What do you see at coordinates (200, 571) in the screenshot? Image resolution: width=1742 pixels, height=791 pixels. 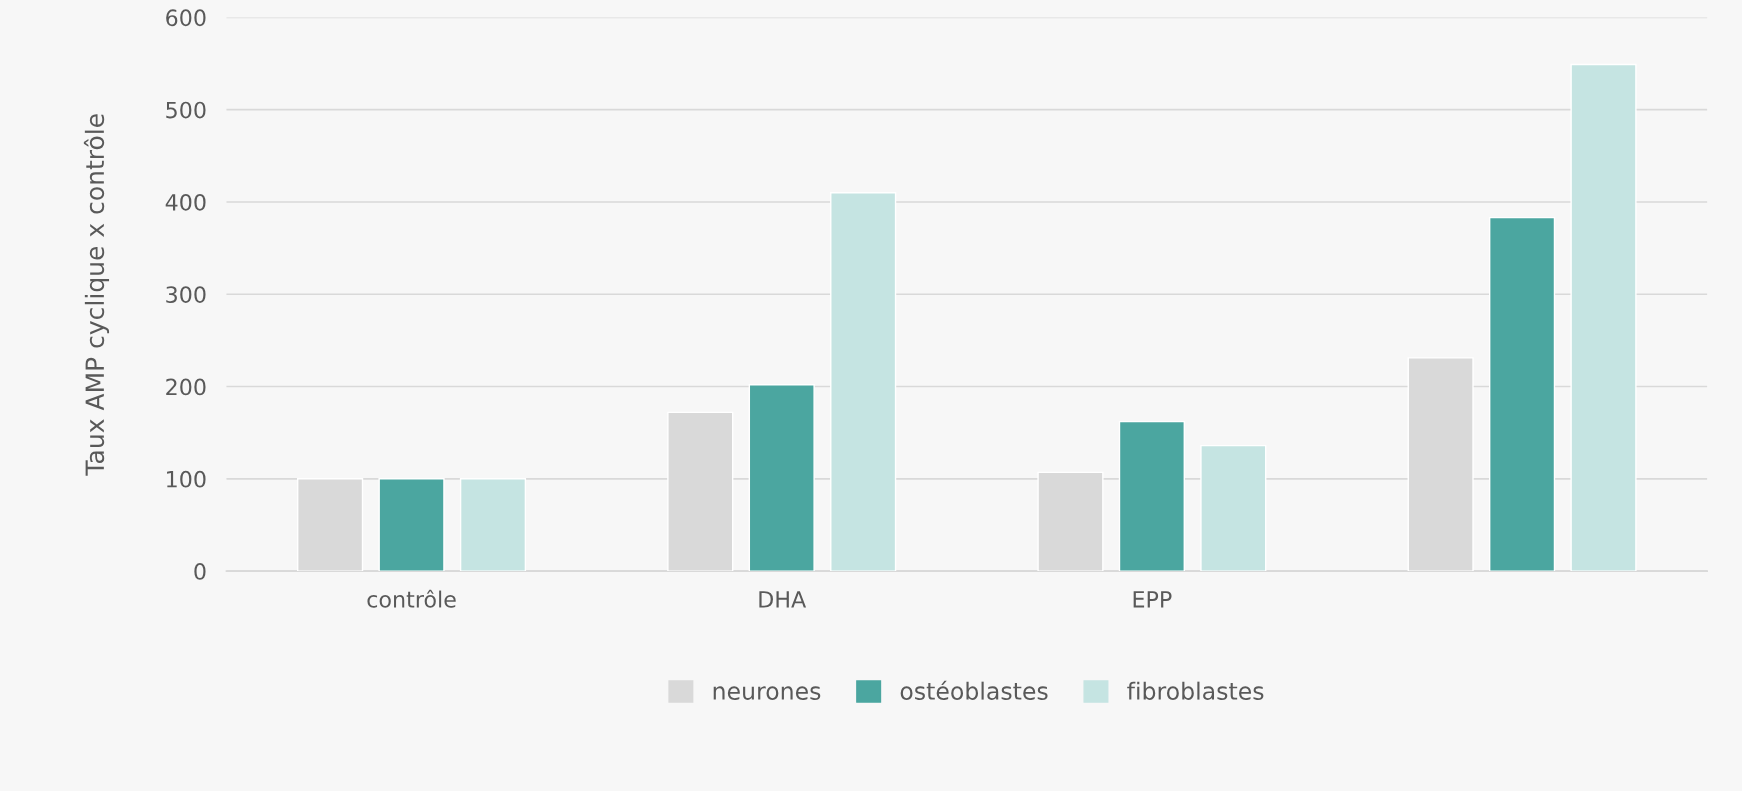 I see `y-tick-label: 0` at bounding box center [200, 571].